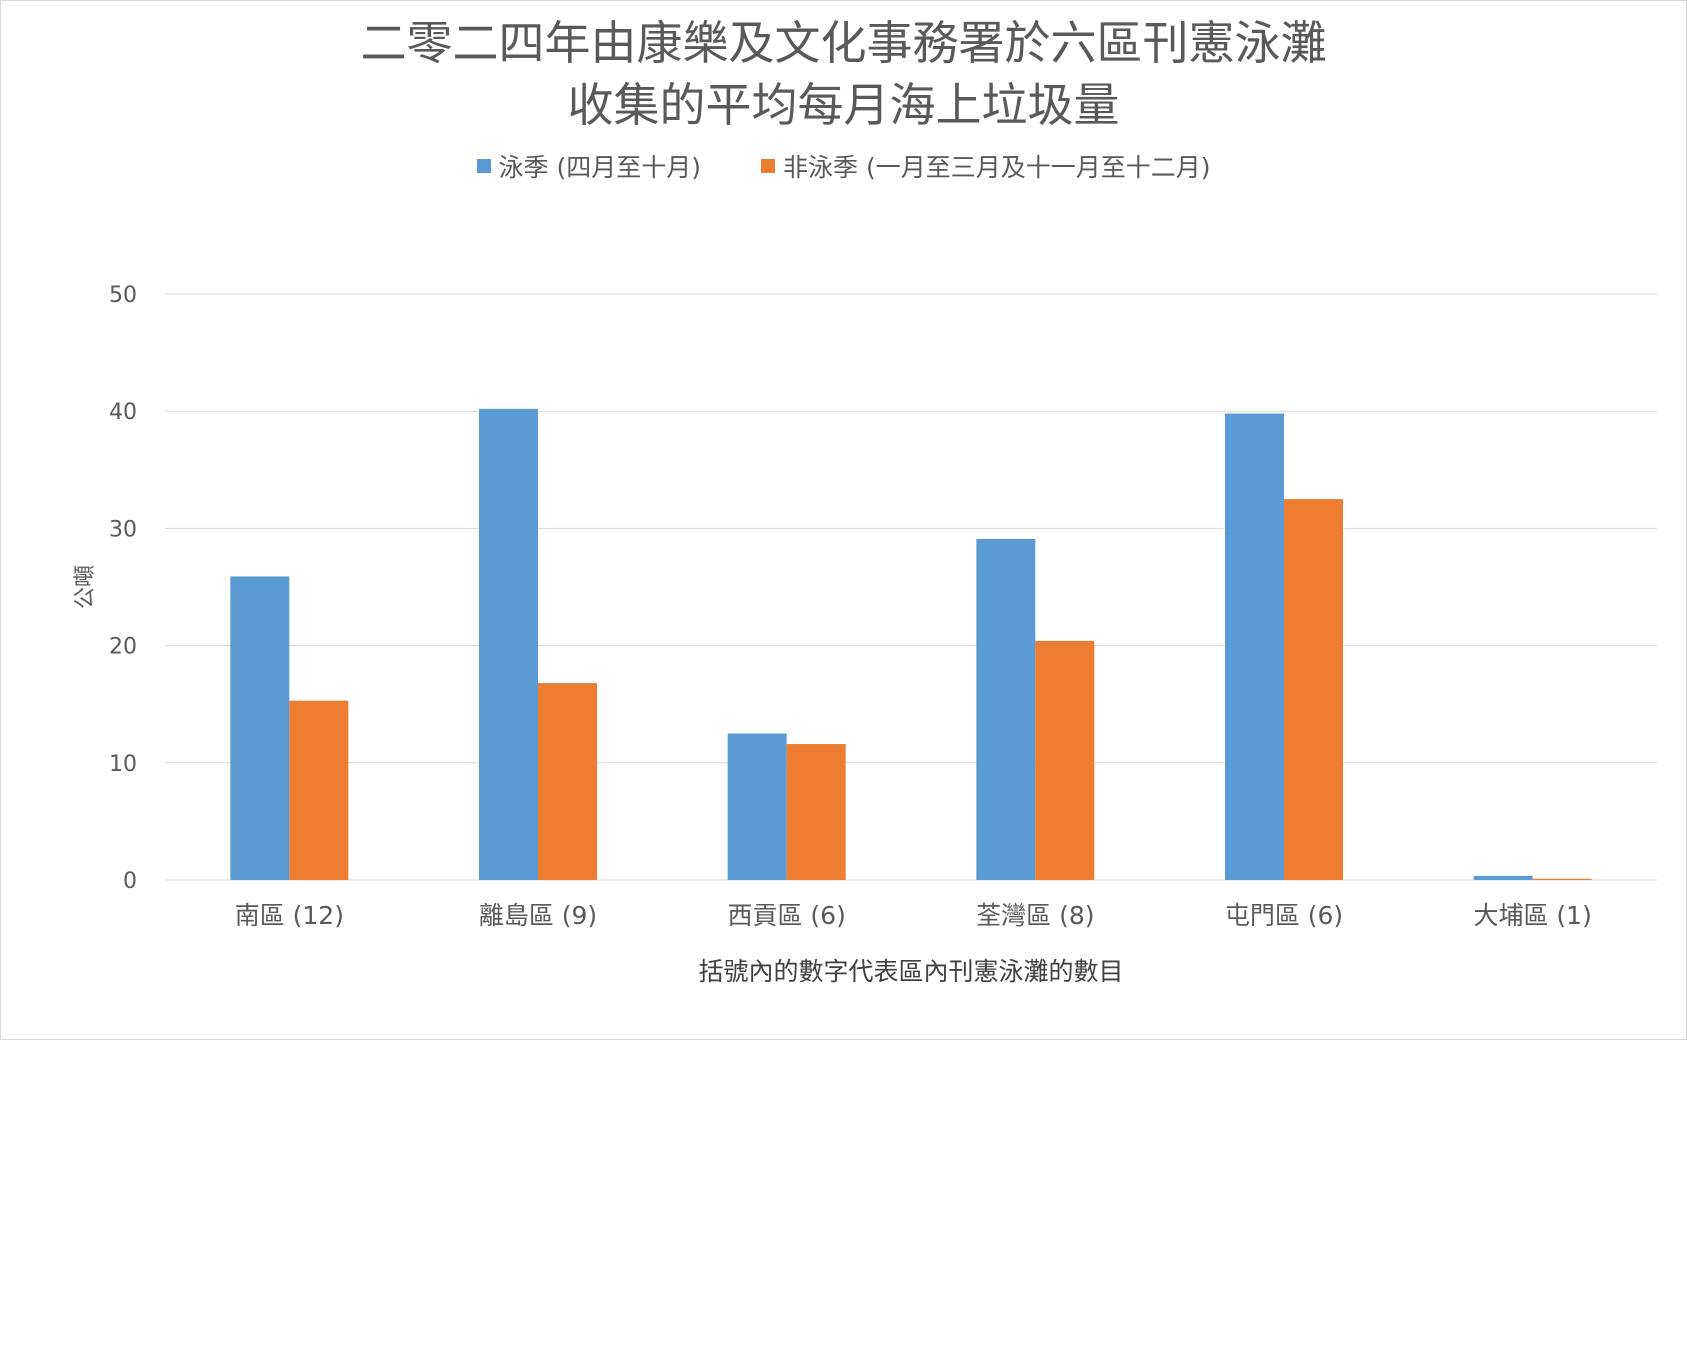 This screenshot has height=1363, width=1687. Describe the element at coordinates (843, 43) in the screenshot. I see `chart-title-line-1: 二零二四年由康樂及文化事務署於六區刊憲泳灘` at that location.